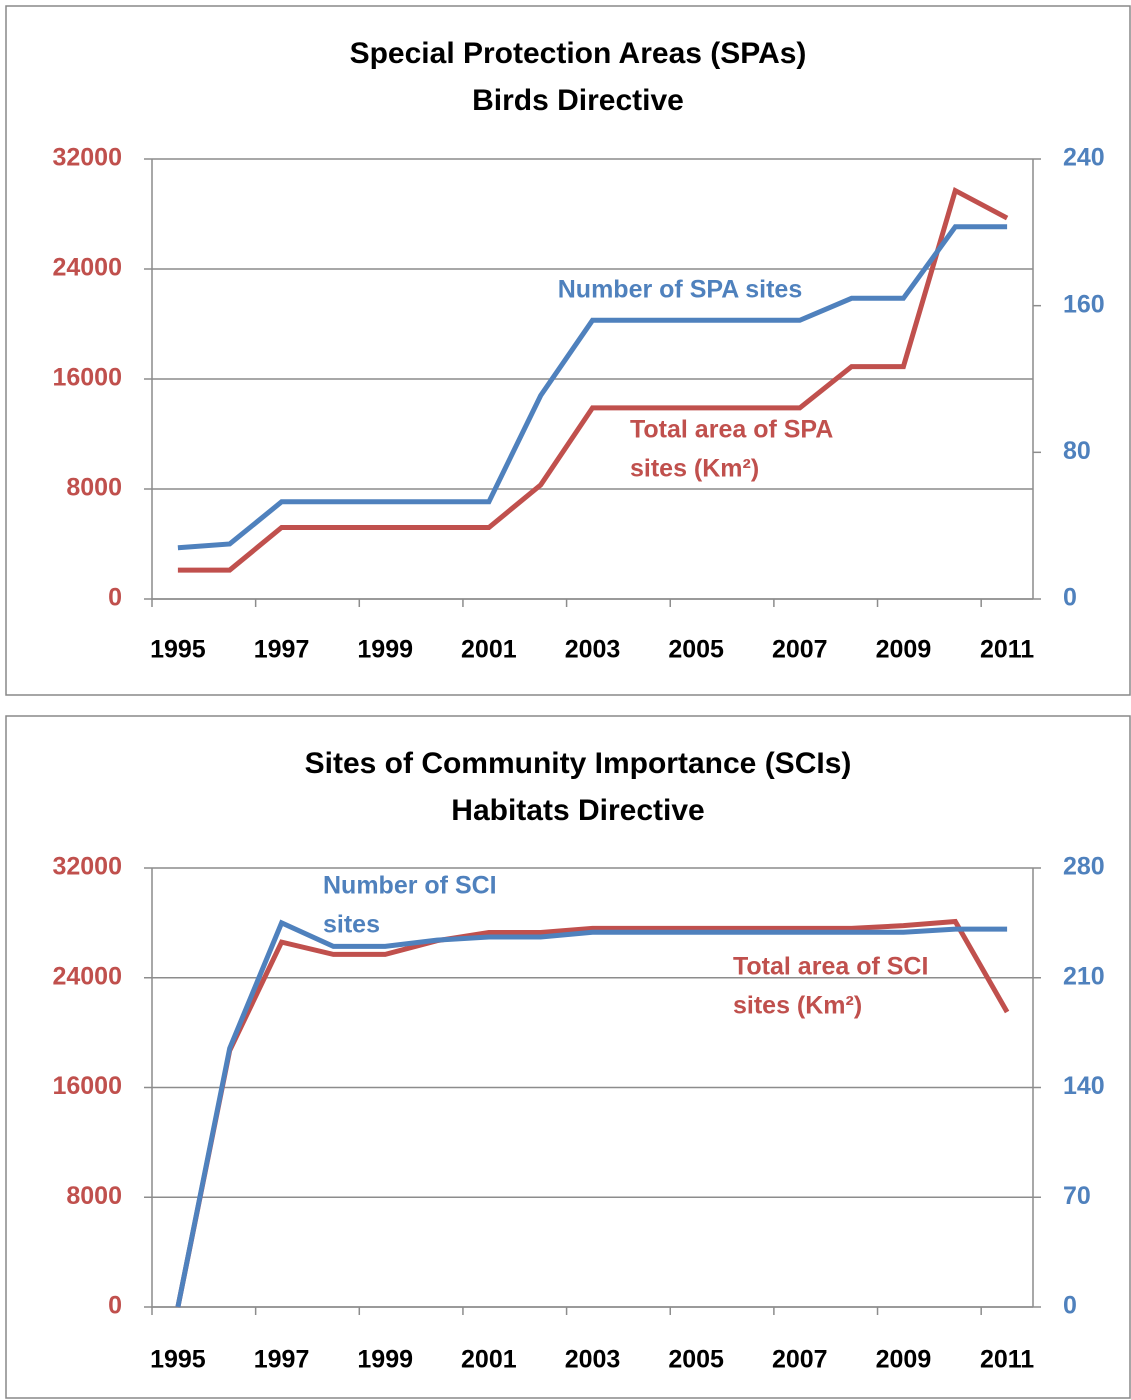 Image resolution: width=1131 pixels, height=1400 pixels. Describe the element at coordinates (578, 763) in the screenshot. I see `chart-title: Sites of Community Importance (SCIs)` at that location.